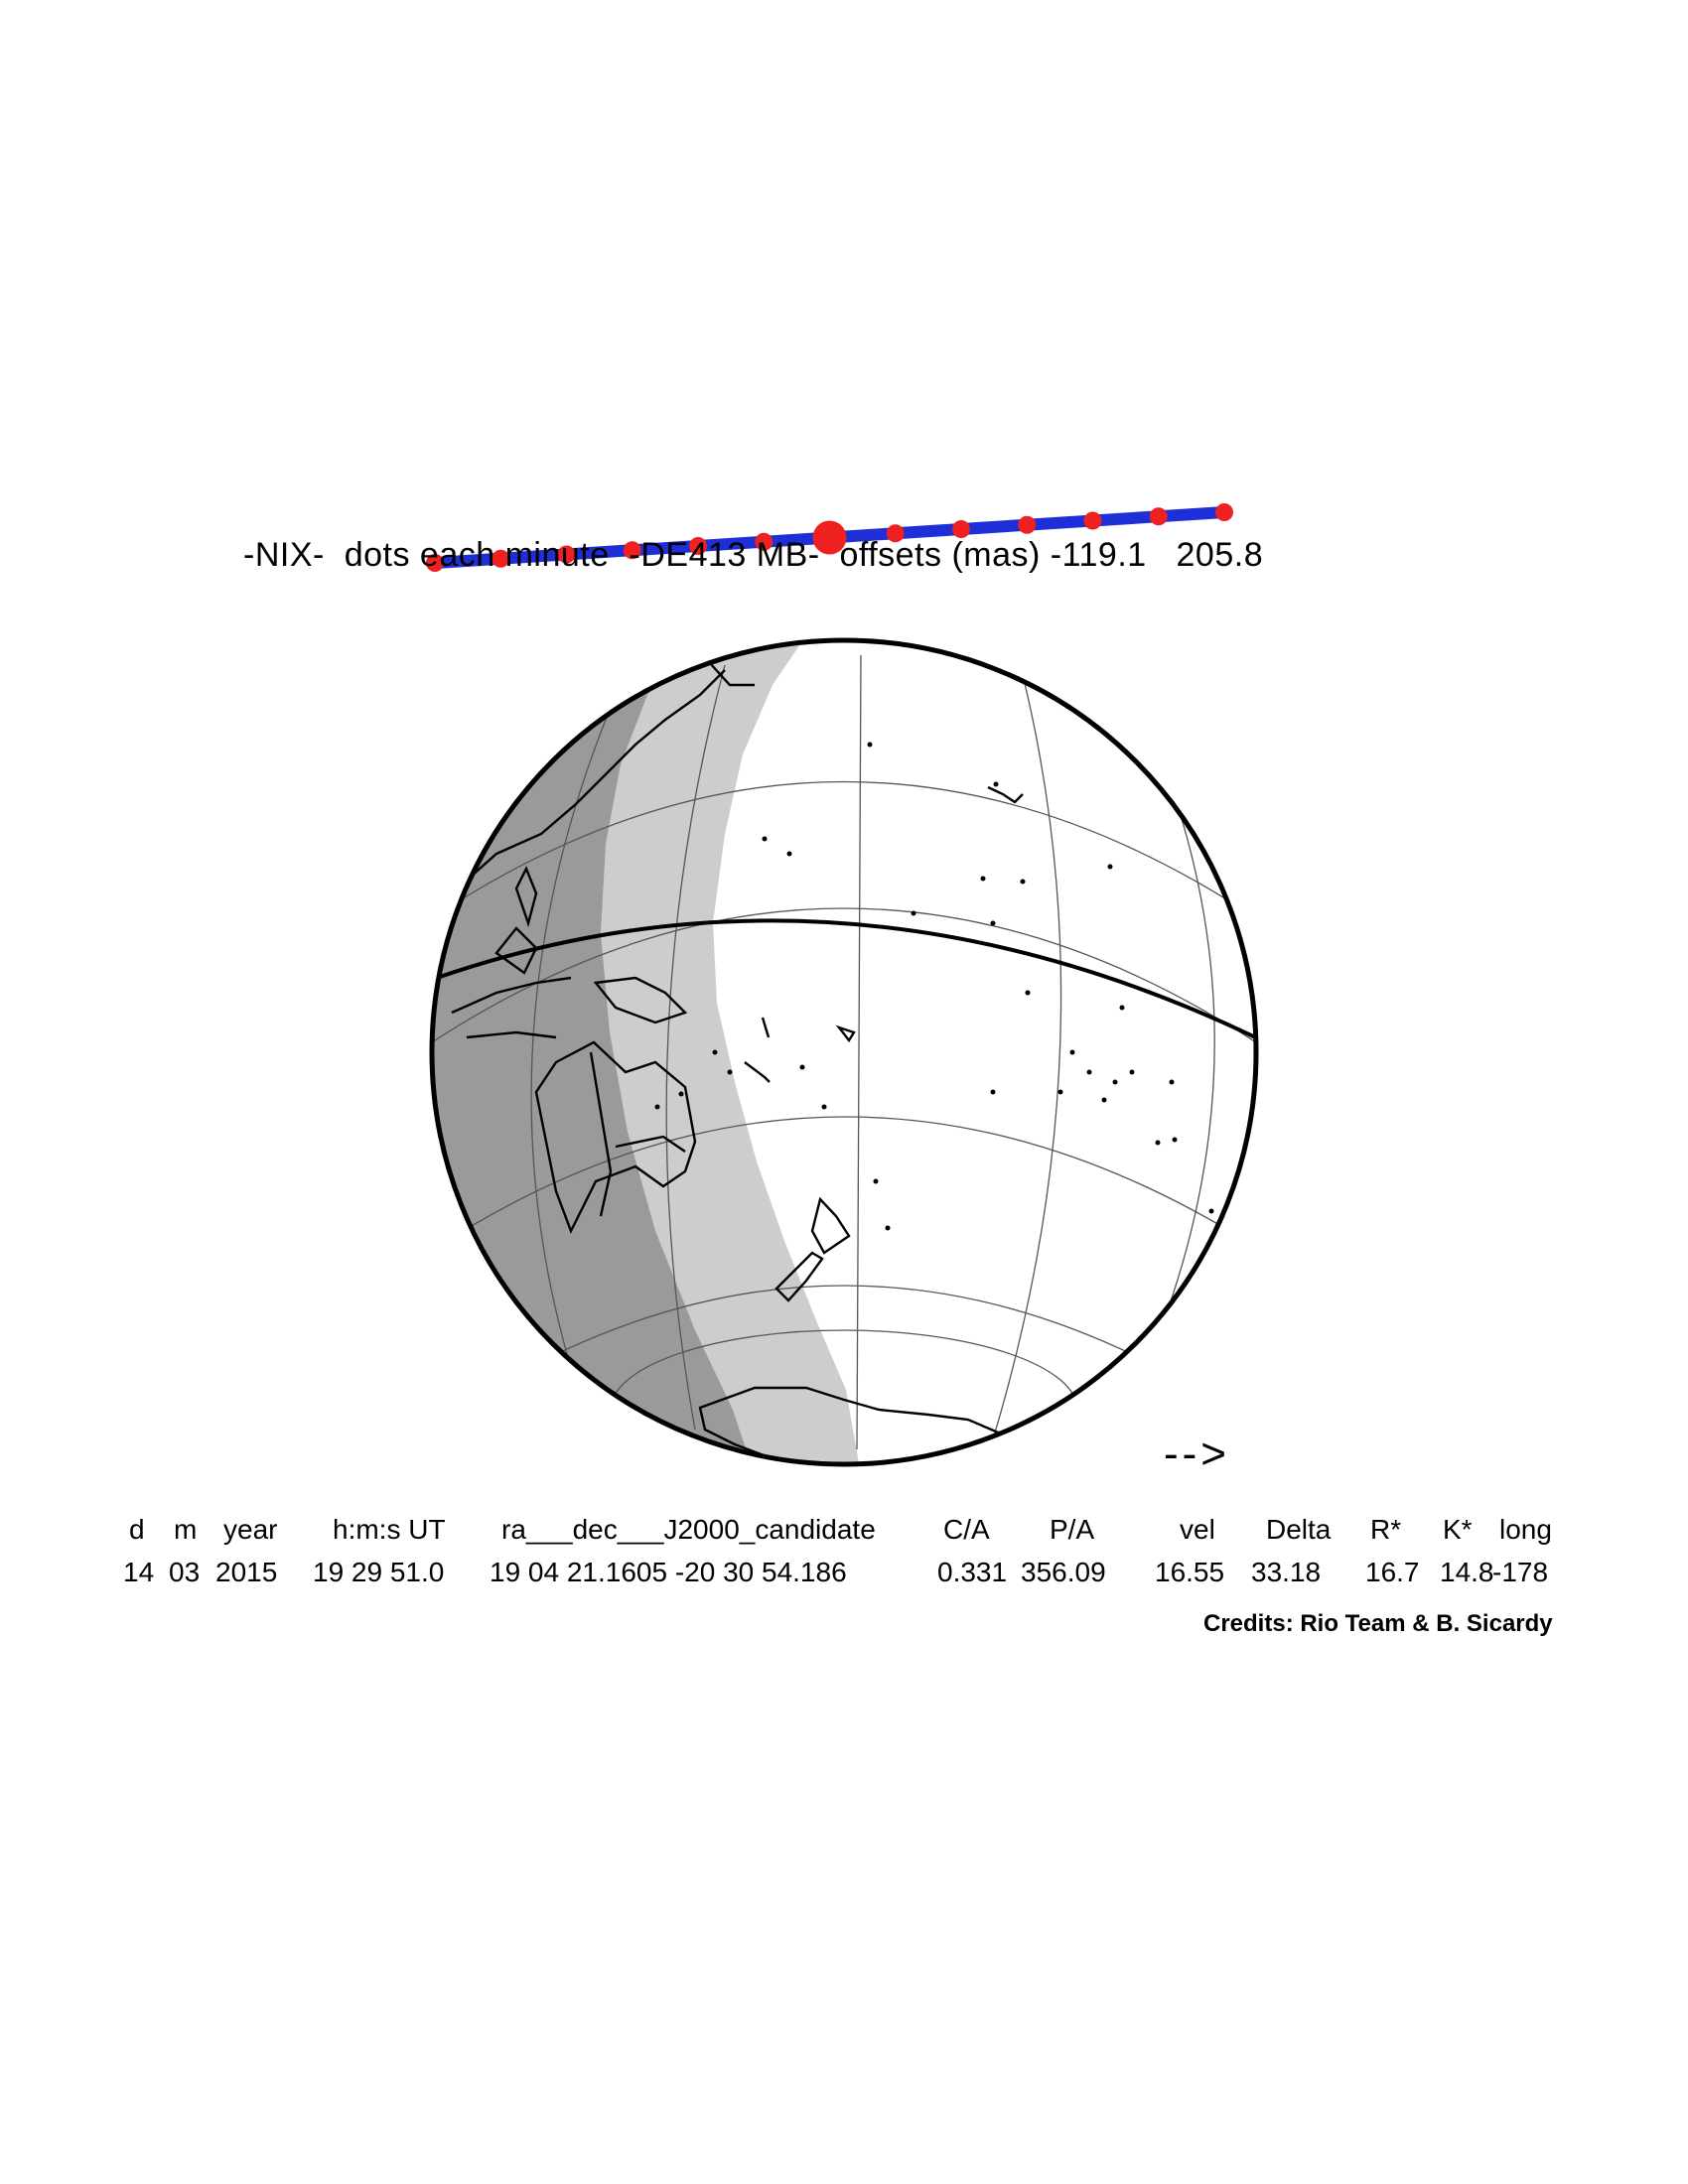 The image size is (1688, 2184). I want to click on new-zealand-north, so click(830, 1225).